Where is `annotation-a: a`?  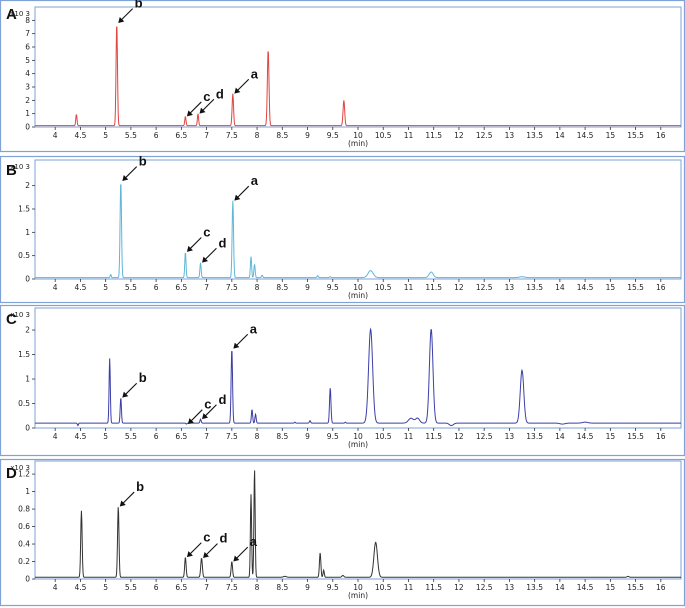 annotation-a: a is located at coordinates (246, 80).